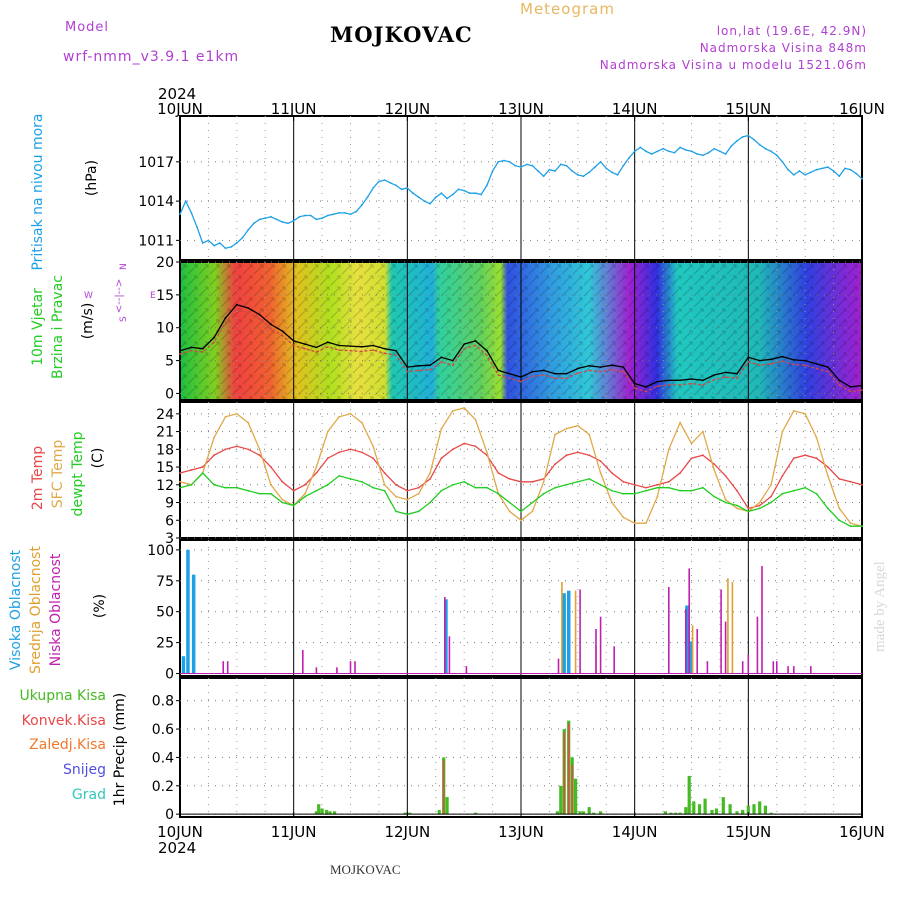 This screenshot has width=900, height=900. Describe the element at coordinates (156, 202) in the screenshot. I see `y-tick-label: 1014` at that location.